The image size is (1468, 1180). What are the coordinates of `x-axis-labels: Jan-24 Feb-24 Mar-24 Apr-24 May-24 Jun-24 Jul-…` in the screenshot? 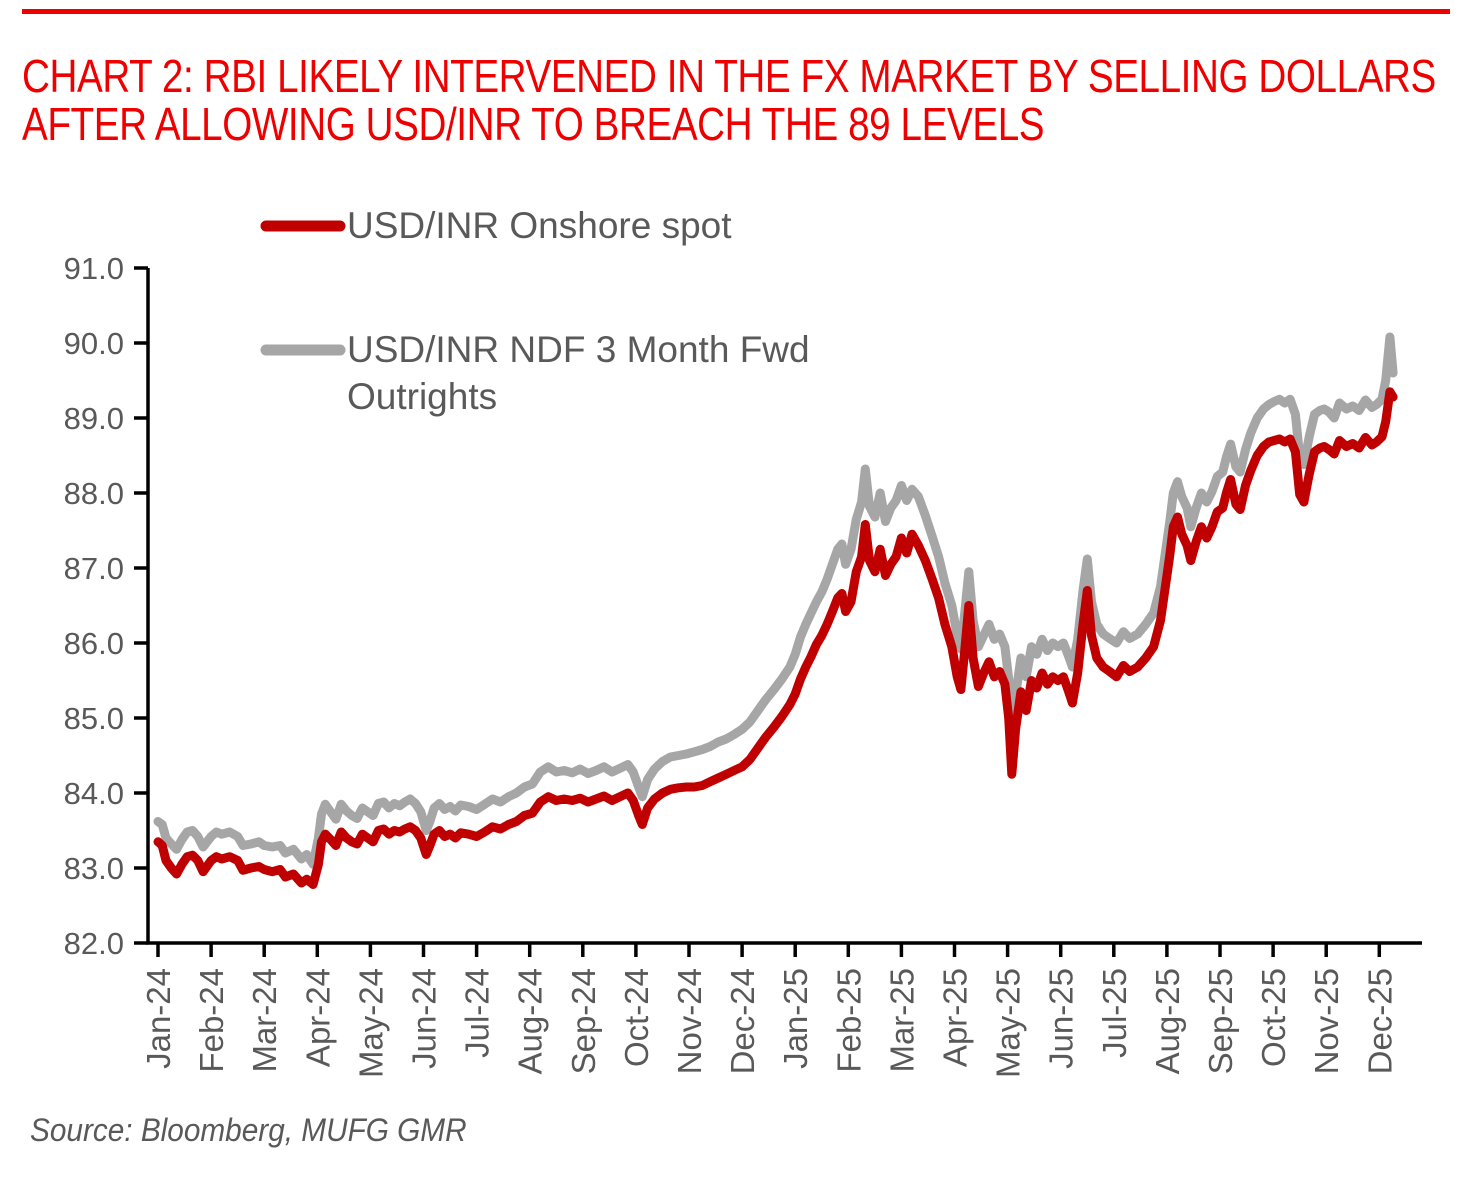 It's located at (769, 1023).